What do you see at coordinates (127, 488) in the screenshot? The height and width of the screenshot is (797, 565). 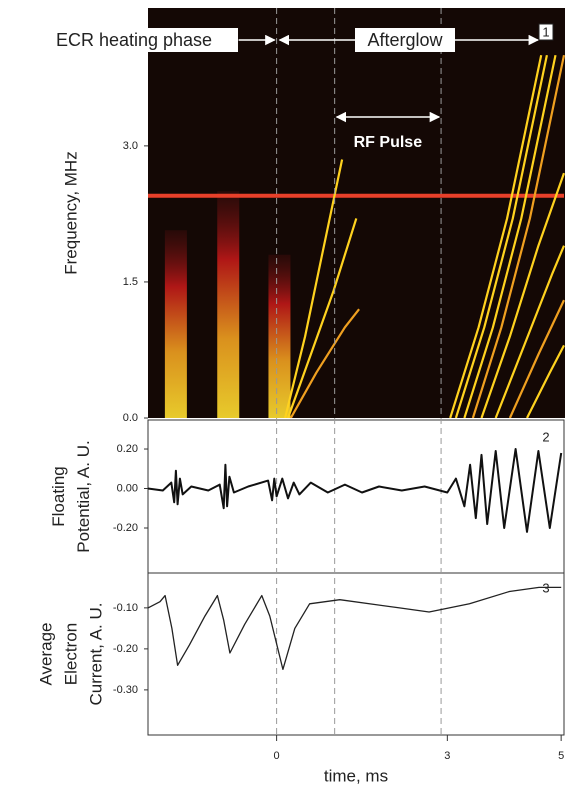 I see `y-tick-label: 0.00` at bounding box center [127, 488].